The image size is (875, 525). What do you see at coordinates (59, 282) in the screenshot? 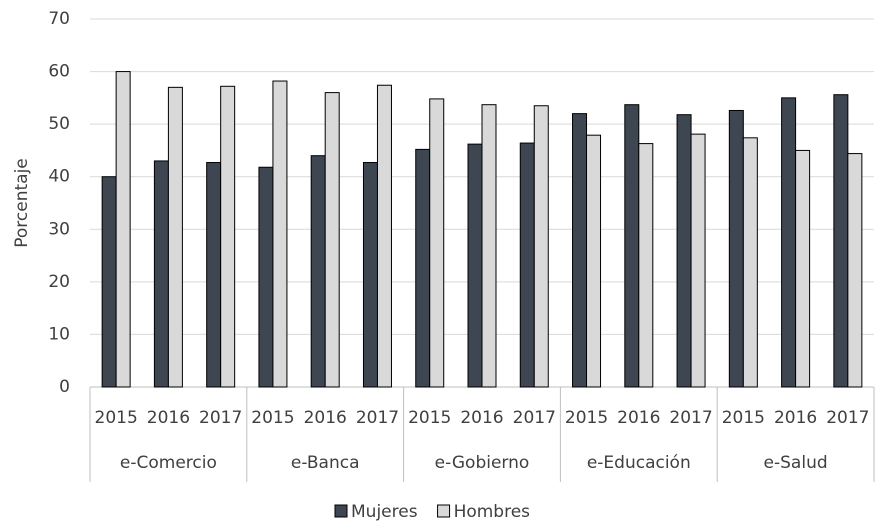
I see `y-tick-label: 20` at bounding box center [59, 282].